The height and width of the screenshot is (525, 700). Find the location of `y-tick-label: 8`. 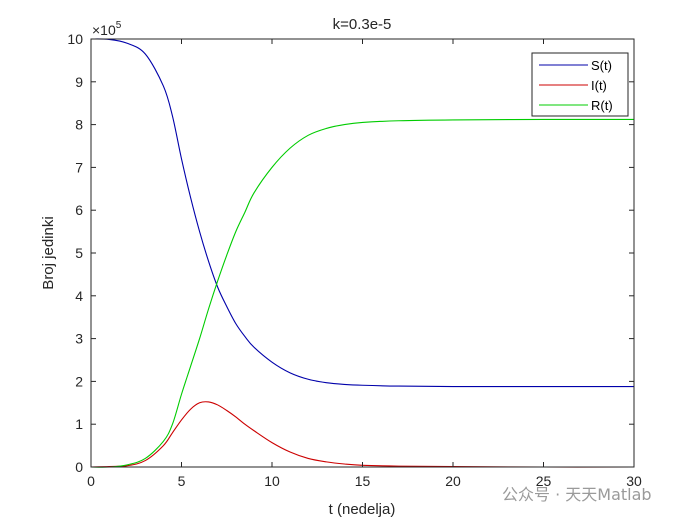

y-tick-label: 8 is located at coordinates (79, 125).